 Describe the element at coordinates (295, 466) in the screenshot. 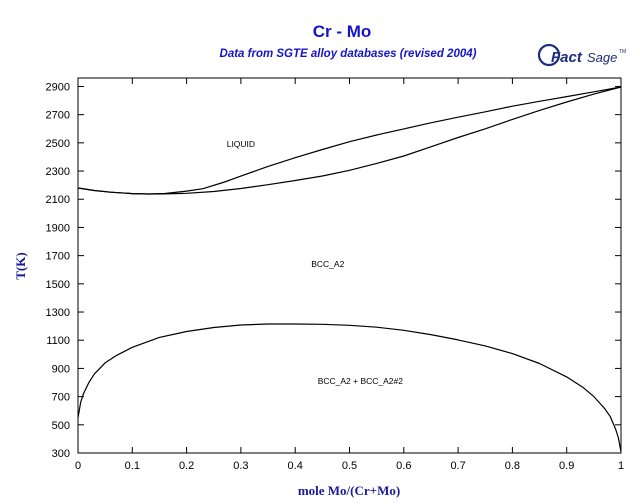

I see `x-tick-label: 0.4` at that location.